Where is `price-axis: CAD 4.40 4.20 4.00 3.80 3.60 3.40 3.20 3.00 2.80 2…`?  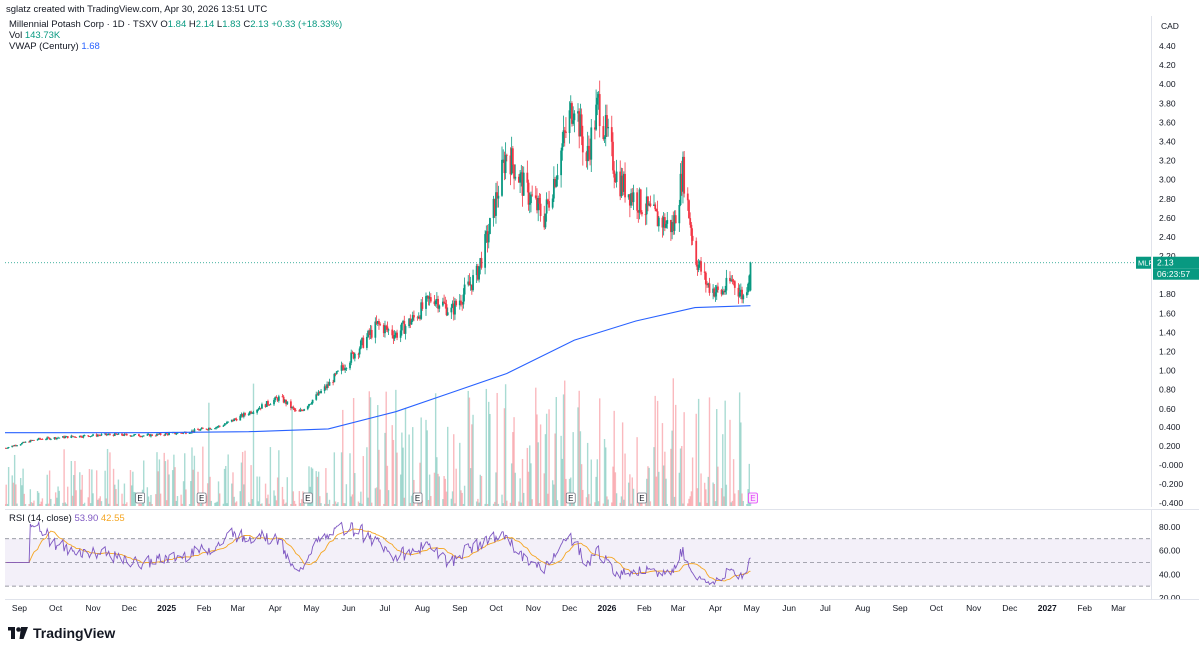
price-axis: CAD 4.40 4.20 4.00 3.80 3.60 3.40 3.20 3.00 2.80 2… is located at coordinates (1175, 262).